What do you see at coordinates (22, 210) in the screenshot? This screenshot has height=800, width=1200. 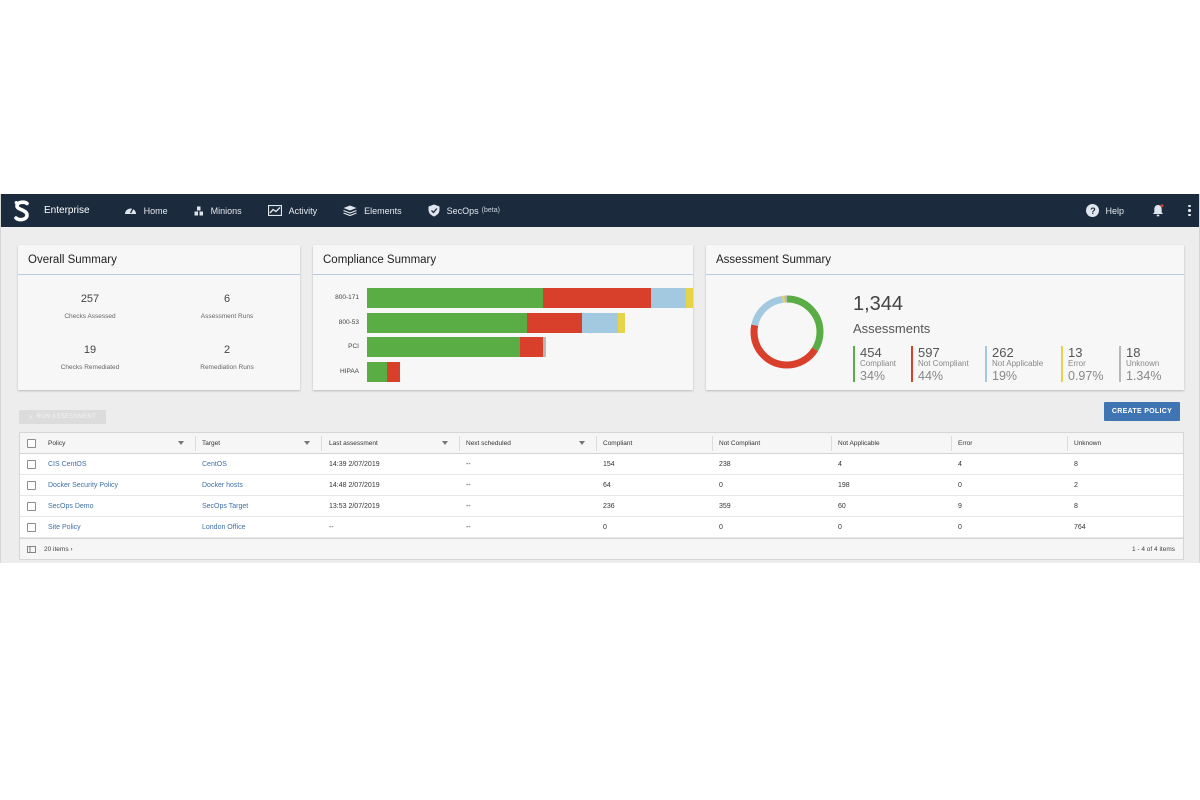 I see `saltstack-logo-icon` at bounding box center [22, 210].